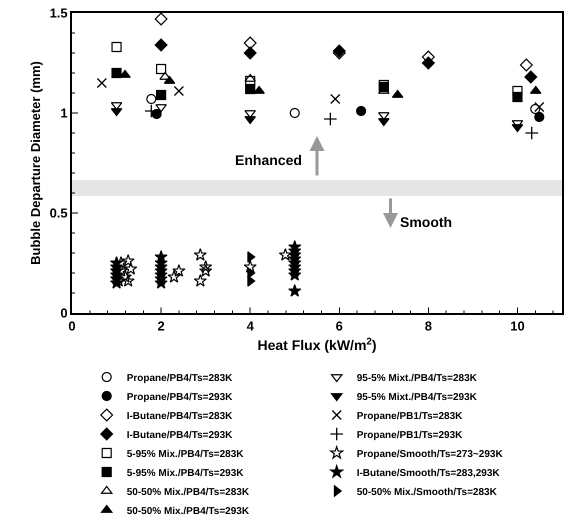 Image resolution: width=570 pixels, height=530 pixels. I want to click on legend-label: Propane/Smooth/Ts=273~293K, so click(430, 454).